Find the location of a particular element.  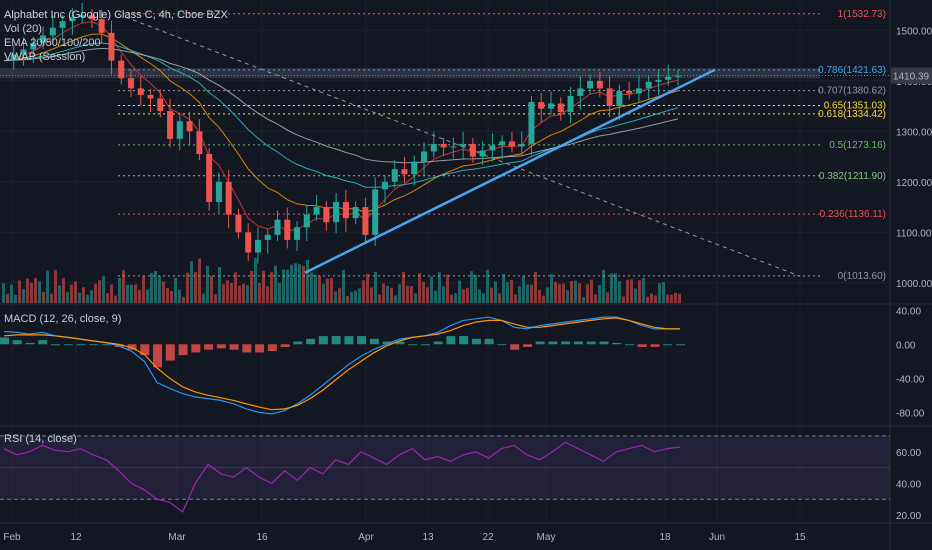

ema-legend: EMA 20/50/100/200 is located at coordinates (52, 43).